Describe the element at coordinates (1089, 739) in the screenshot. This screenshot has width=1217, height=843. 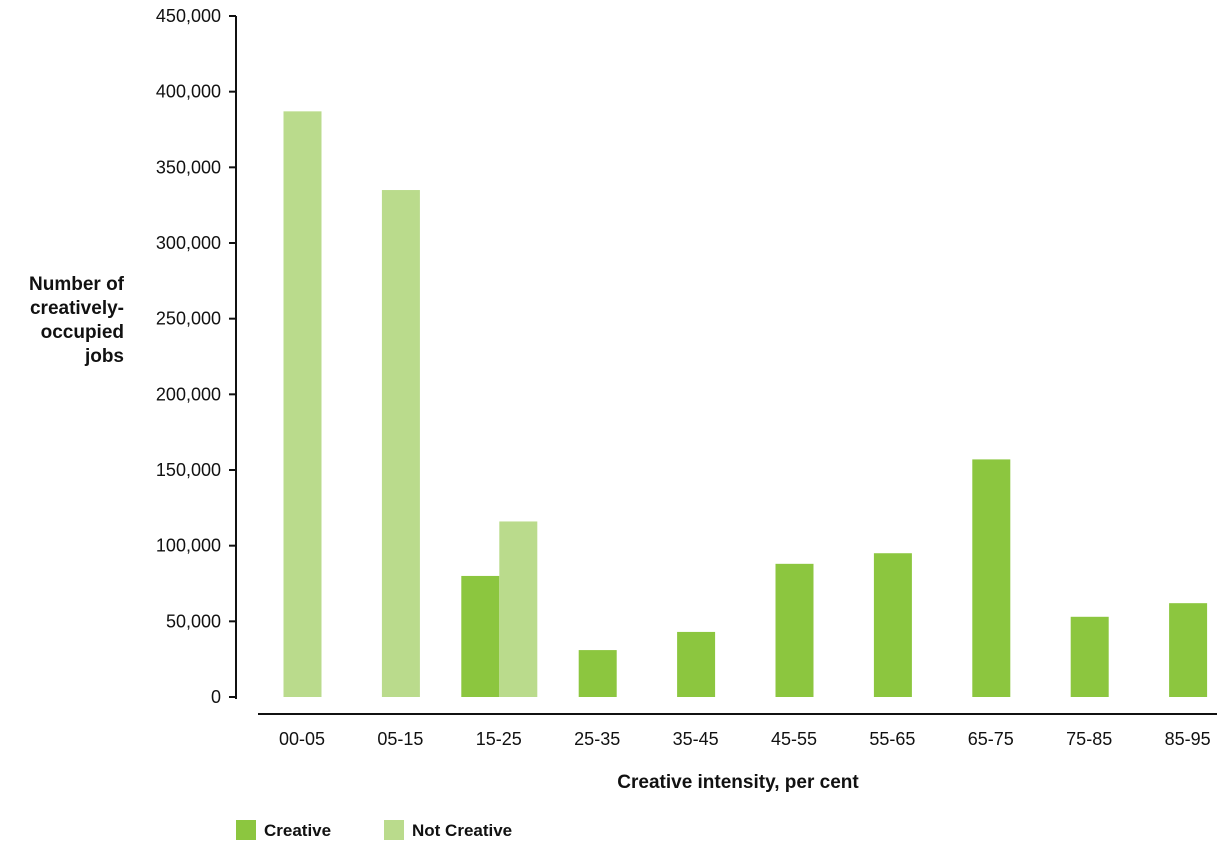
I see `x-tick-label: 75-85` at that location.